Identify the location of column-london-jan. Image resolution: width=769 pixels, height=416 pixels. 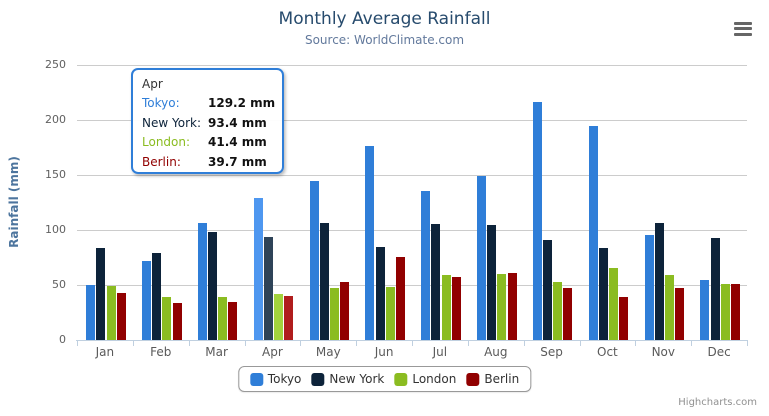
(111, 313).